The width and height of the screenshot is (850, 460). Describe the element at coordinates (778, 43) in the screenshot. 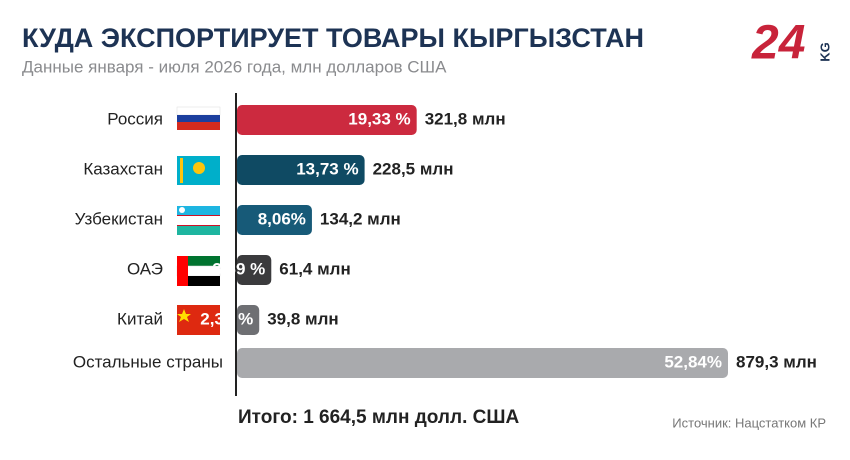

I see `logo: 24` at that location.